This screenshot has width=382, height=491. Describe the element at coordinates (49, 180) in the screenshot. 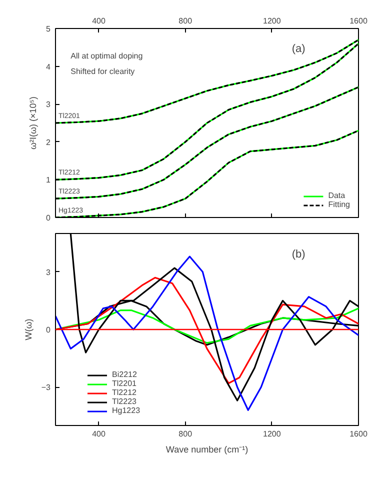

I see `y-tick-label: 1` at that location.